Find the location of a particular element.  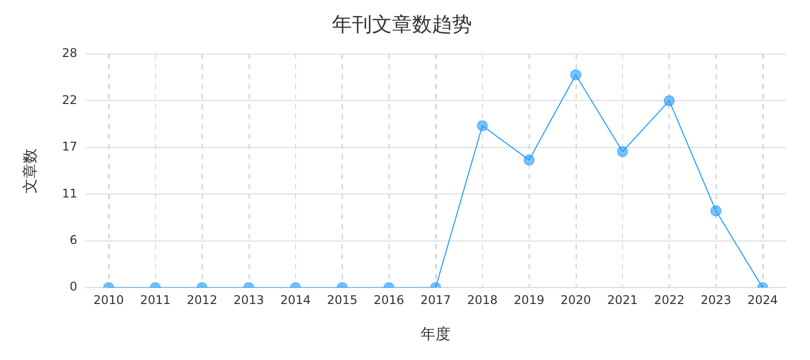

x-axis-title: 年度 is located at coordinates (435, 333).